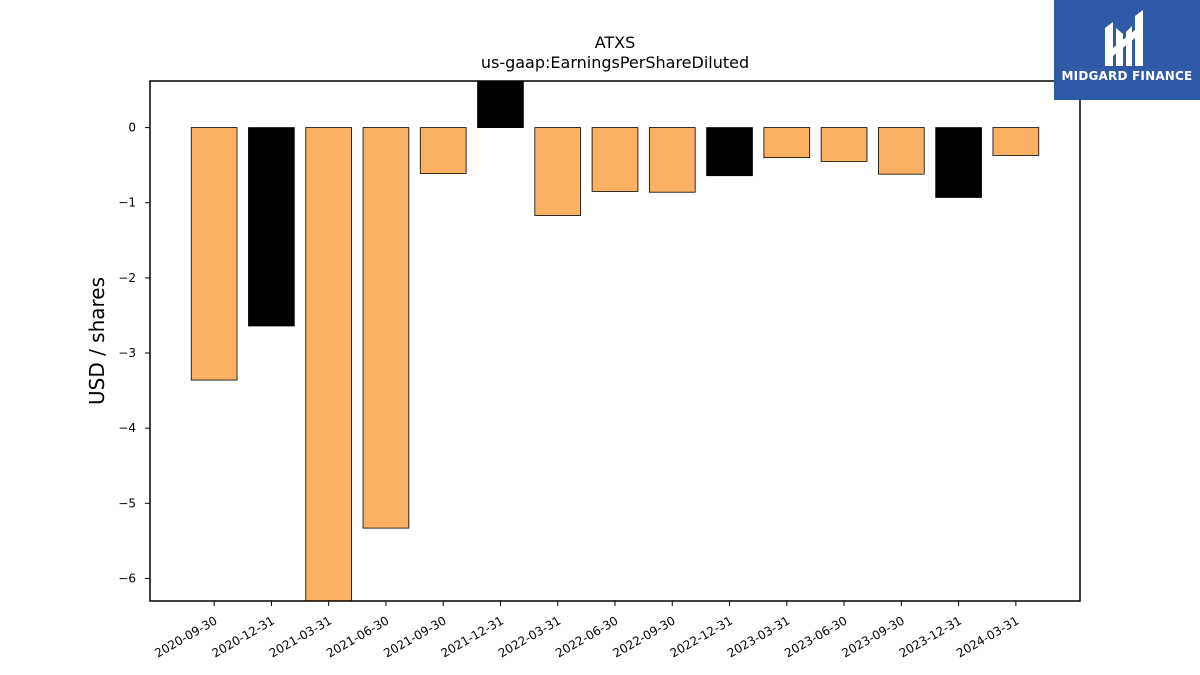  What do you see at coordinates (300, 636) in the screenshot?
I see `x-tick-label: 2021-03-31` at bounding box center [300, 636].